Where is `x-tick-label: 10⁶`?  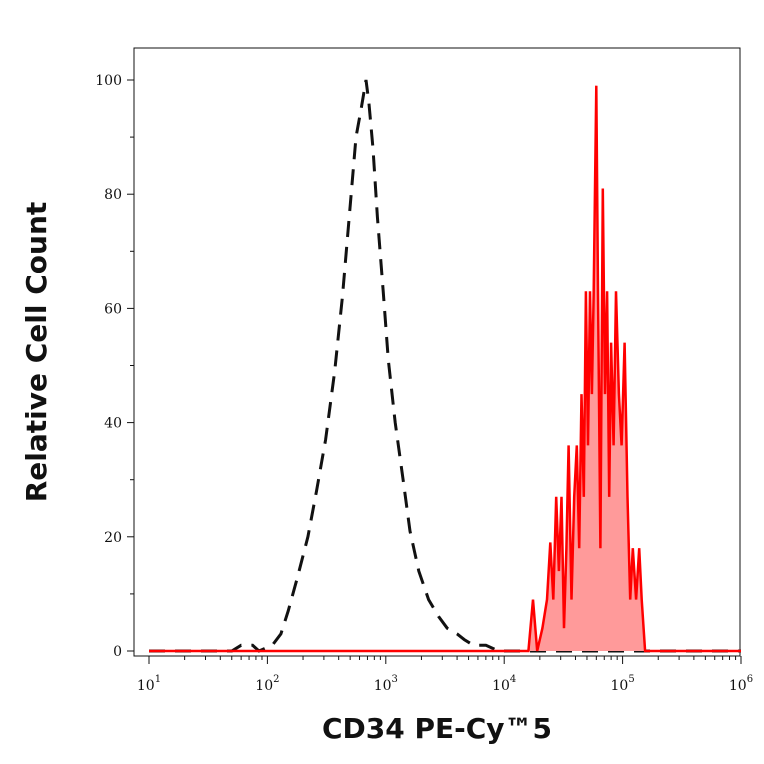
x-tick-label: 10⁶ is located at coordinates (741, 684).